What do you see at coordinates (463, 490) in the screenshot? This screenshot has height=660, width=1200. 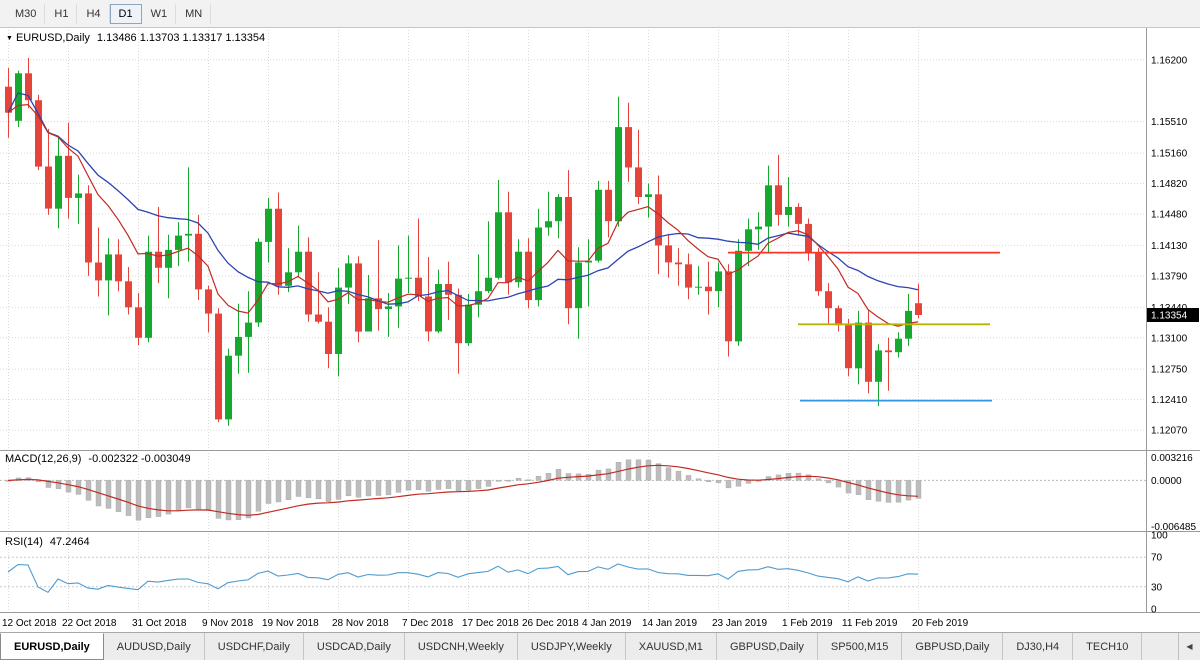 I see `macd-signal-line` at bounding box center [463, 490].